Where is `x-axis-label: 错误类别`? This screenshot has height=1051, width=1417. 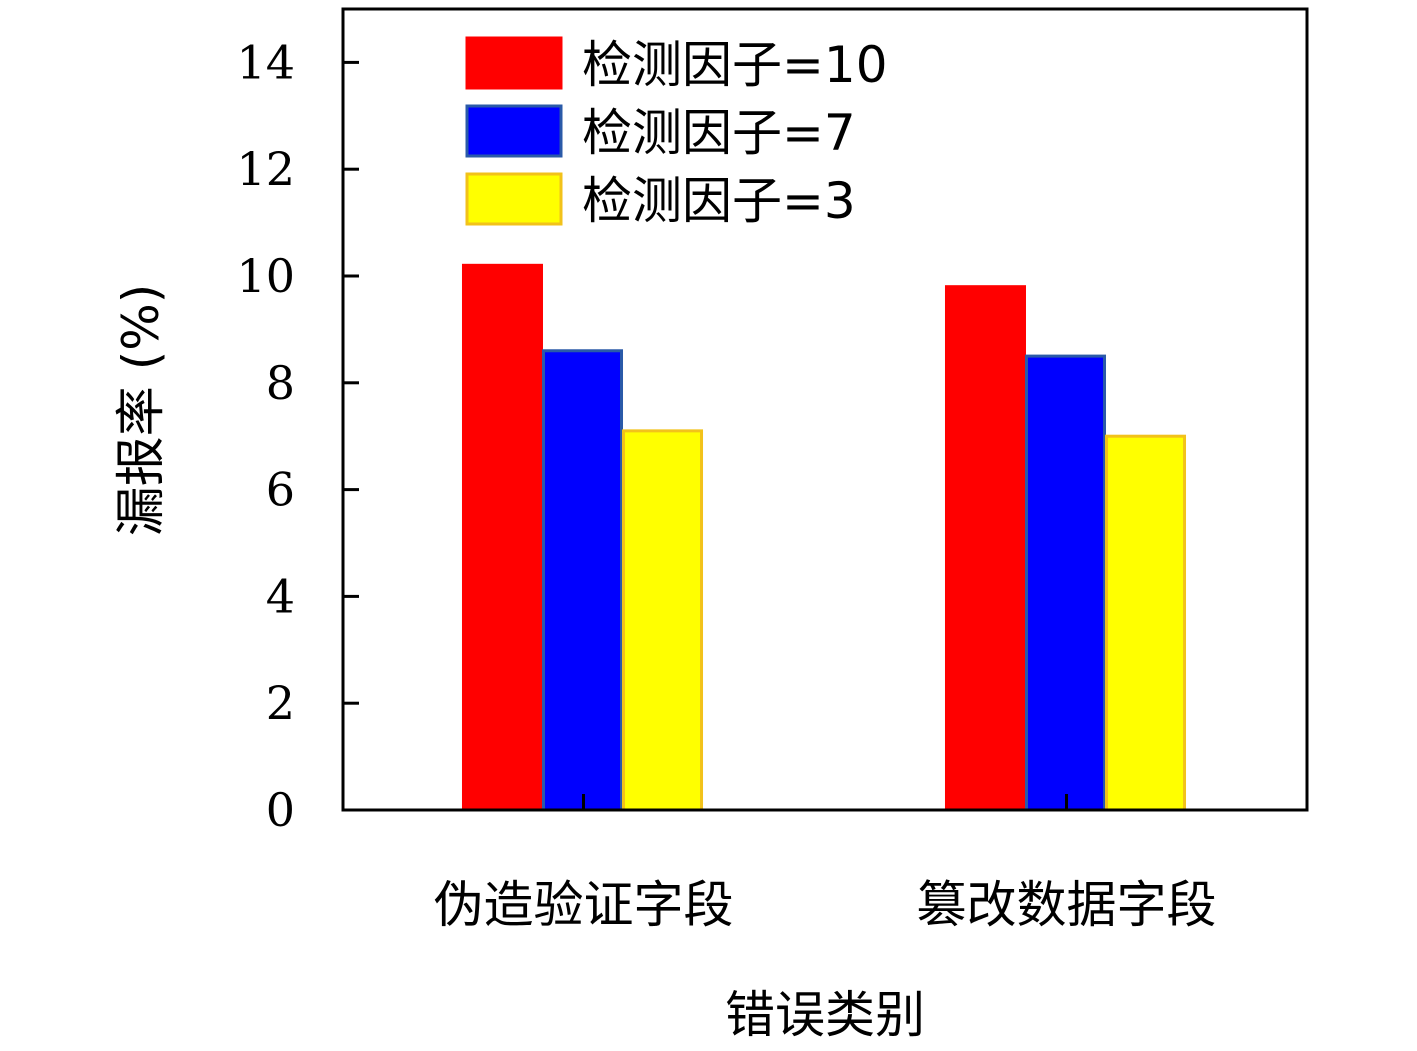
x-axis-label: 错误类别 is located at coordinates (825, 1015).